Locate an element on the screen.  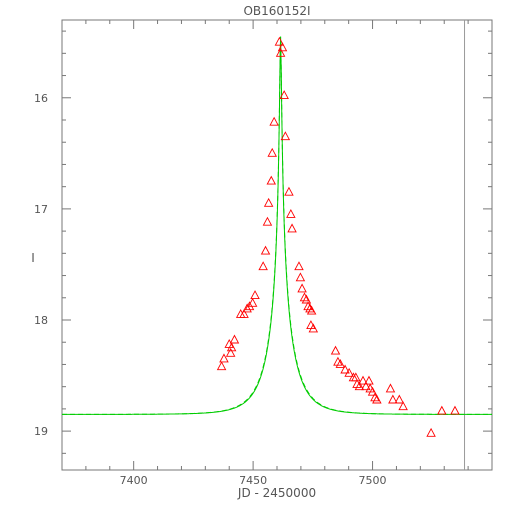
y-axis-label: I is located at coordinates (33, 258).